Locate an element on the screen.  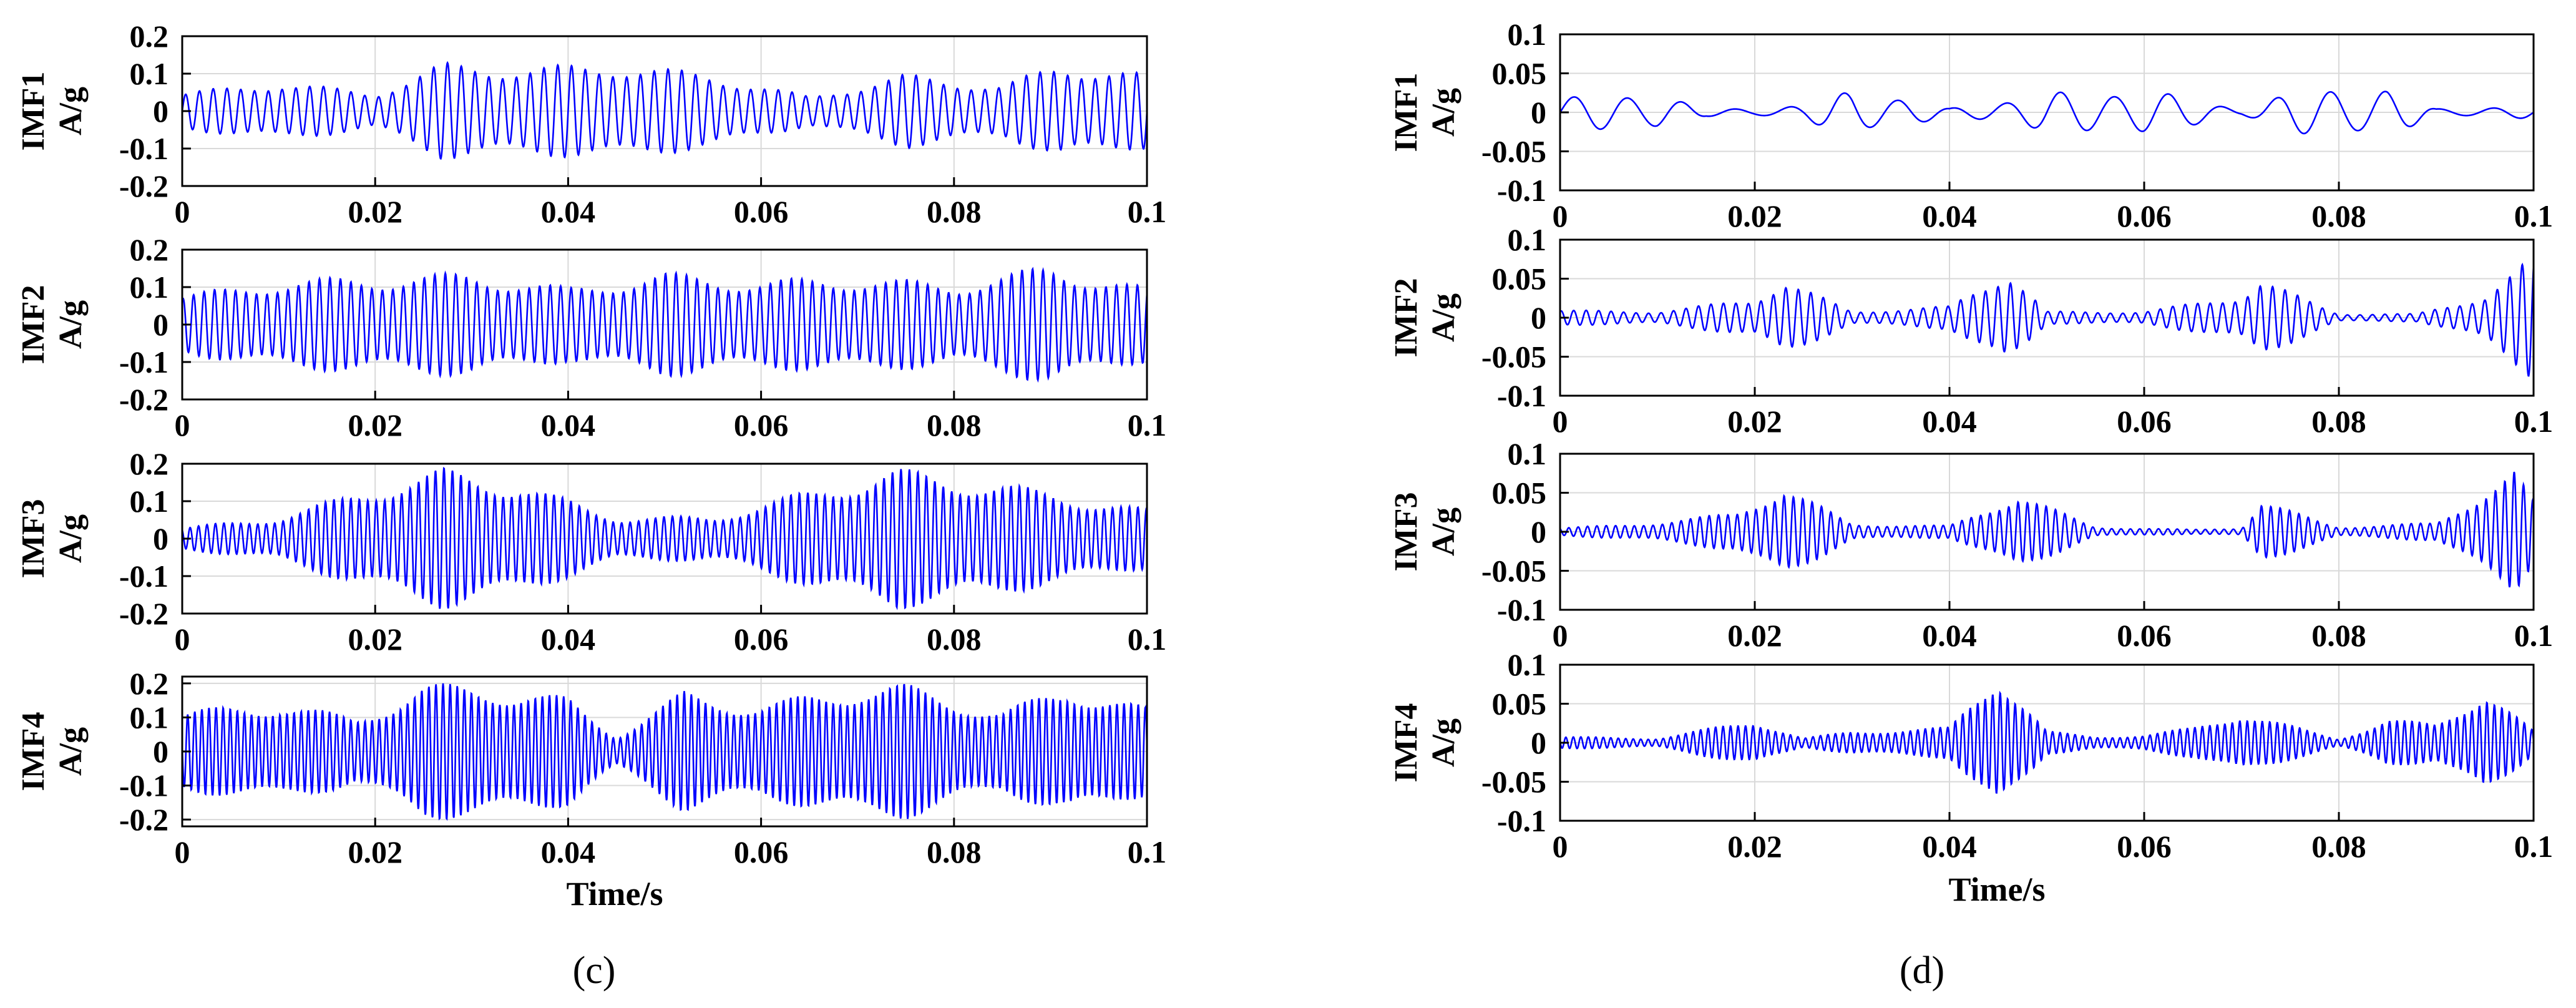
panel-caption: (d) is located at coordinates (1922, 970).